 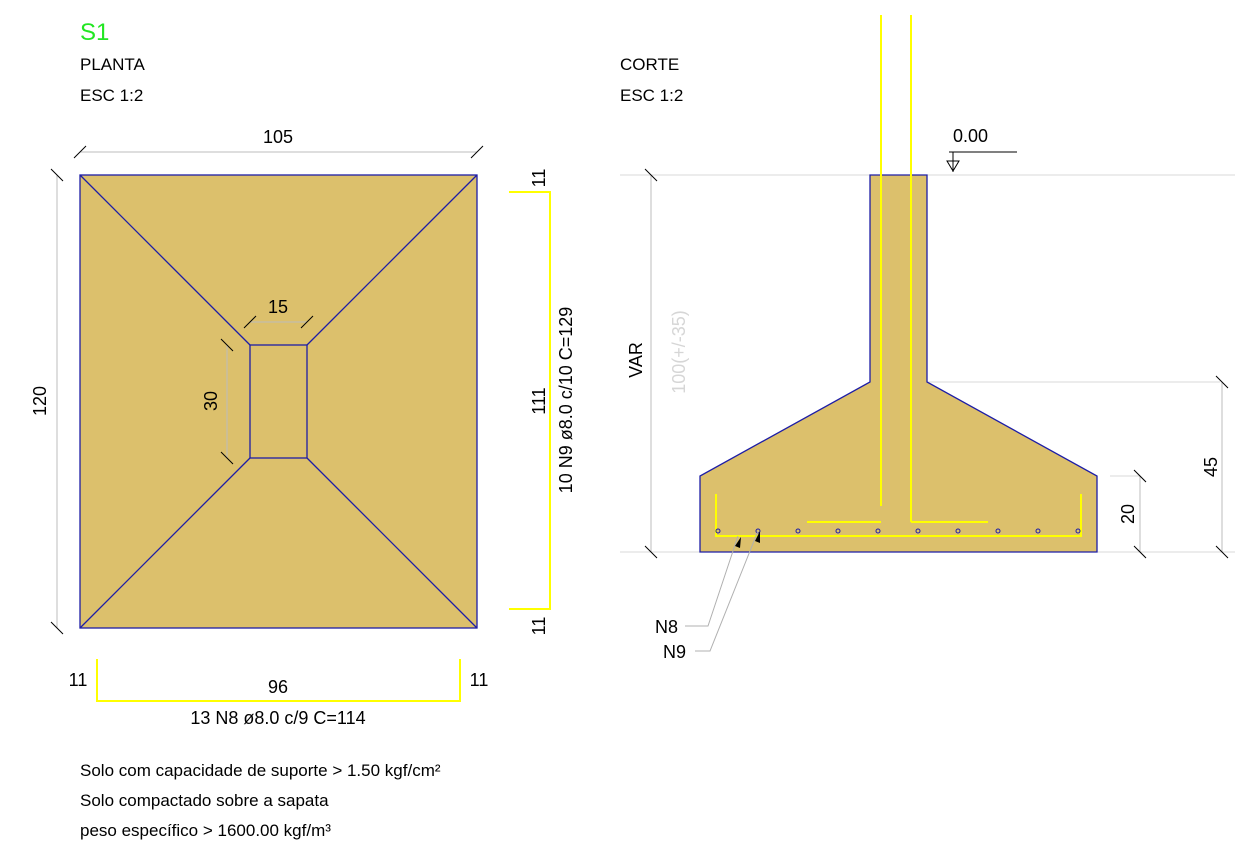 I want to click on dim-total-height-text: 45, so click(x=1211, y=467).